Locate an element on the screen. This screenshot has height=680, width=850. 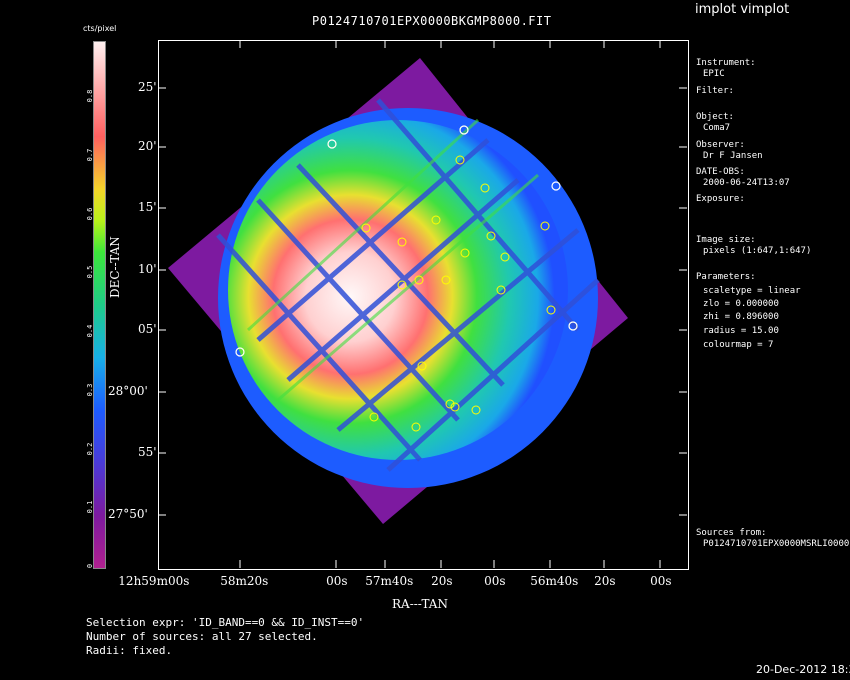
colorbar is located at coordinates (99, 305).